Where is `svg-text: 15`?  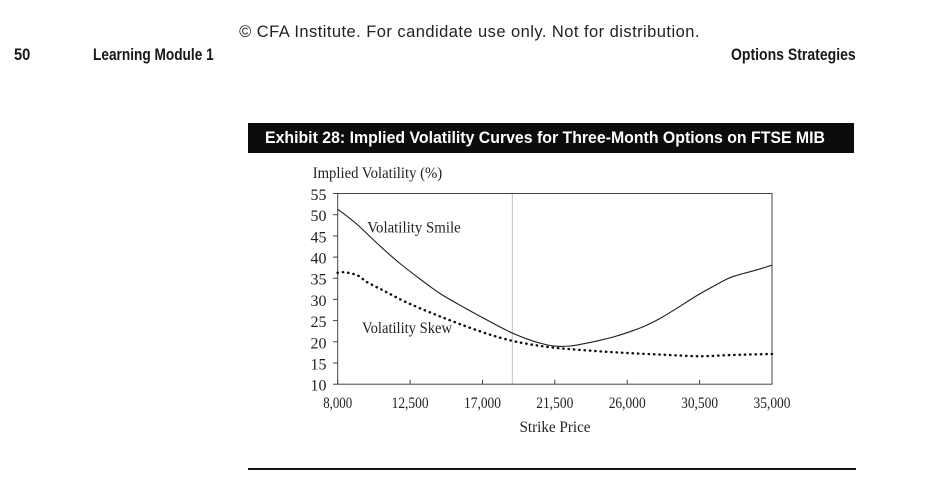
svg-text: 15 is located at coordinates (319, 365).